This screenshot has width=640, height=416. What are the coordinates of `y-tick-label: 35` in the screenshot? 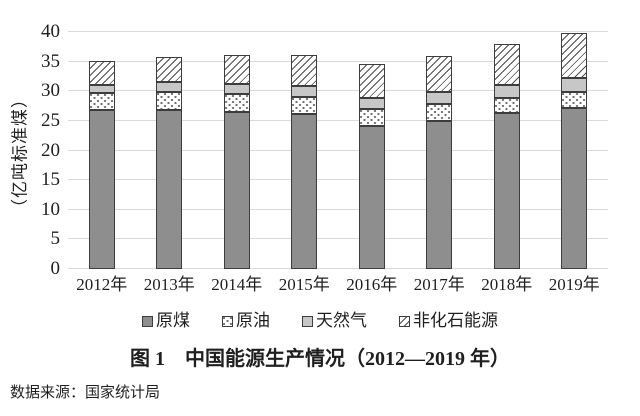 It's located at (50, 61).